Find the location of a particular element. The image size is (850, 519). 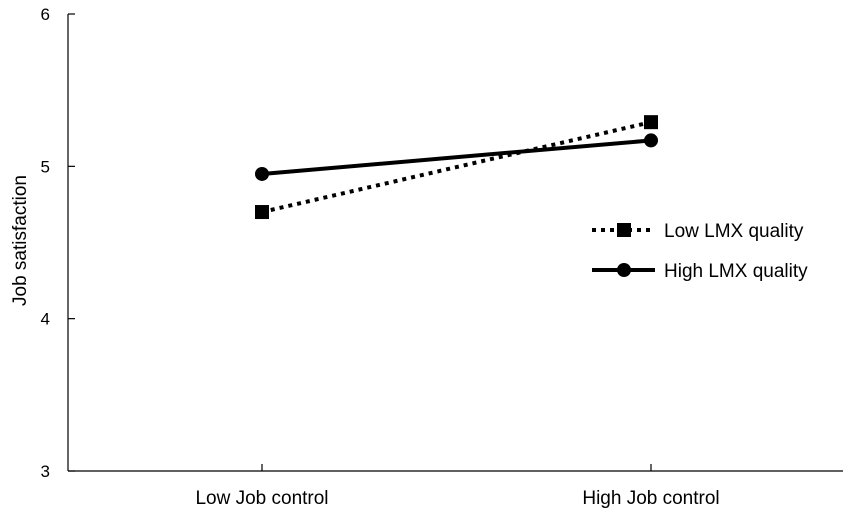

x-axis: Low Job control High Job control is located at coordinates (455, 486).